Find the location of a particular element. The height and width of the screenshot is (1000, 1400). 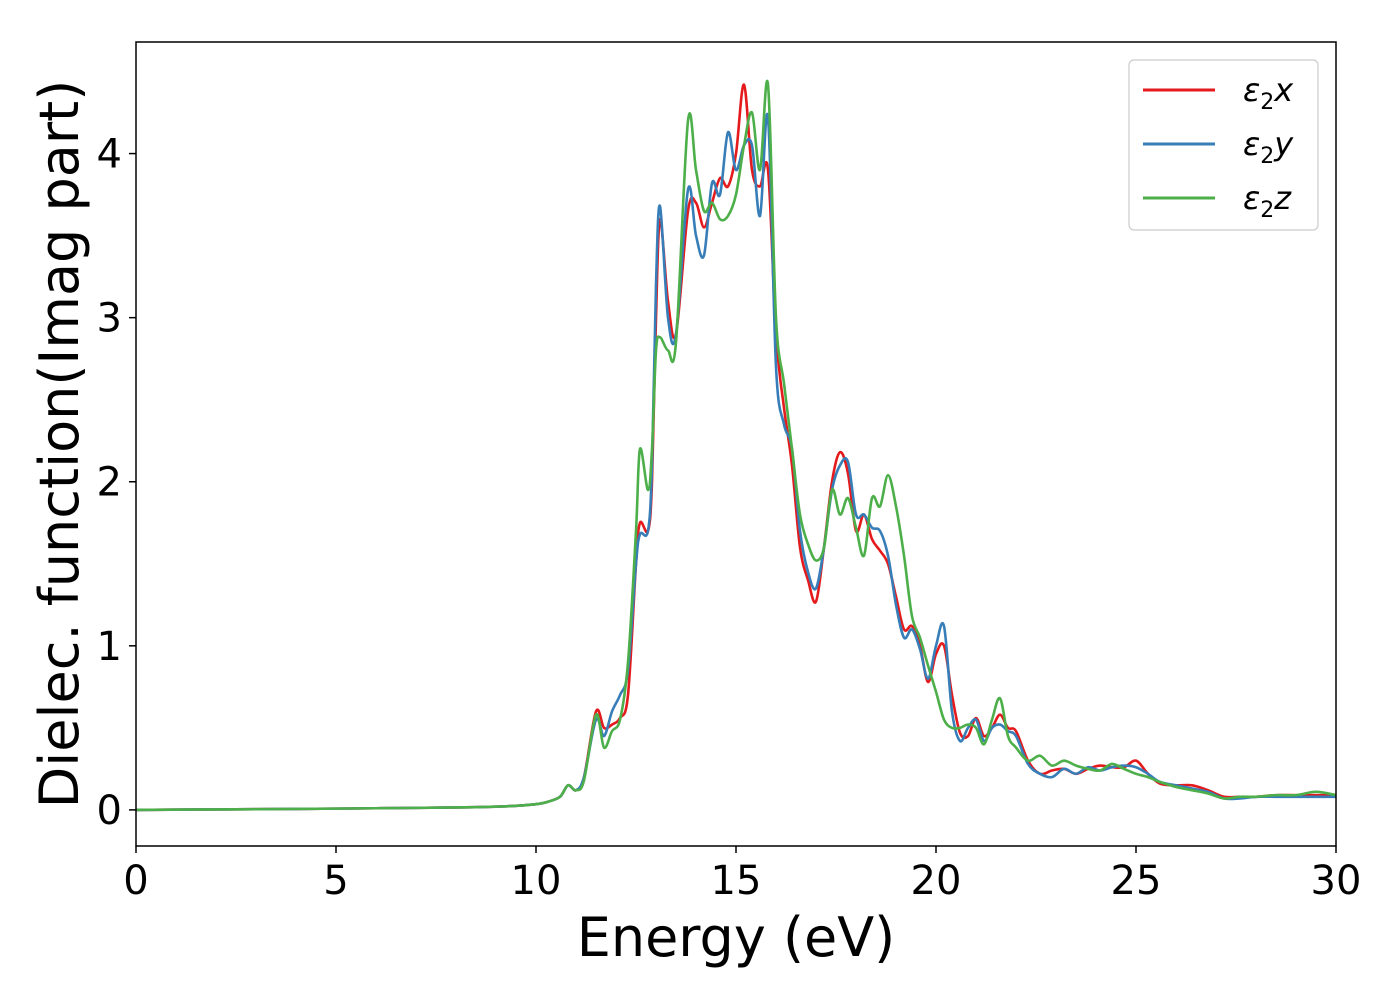

legend-box is located at coordinates (1223, 145).